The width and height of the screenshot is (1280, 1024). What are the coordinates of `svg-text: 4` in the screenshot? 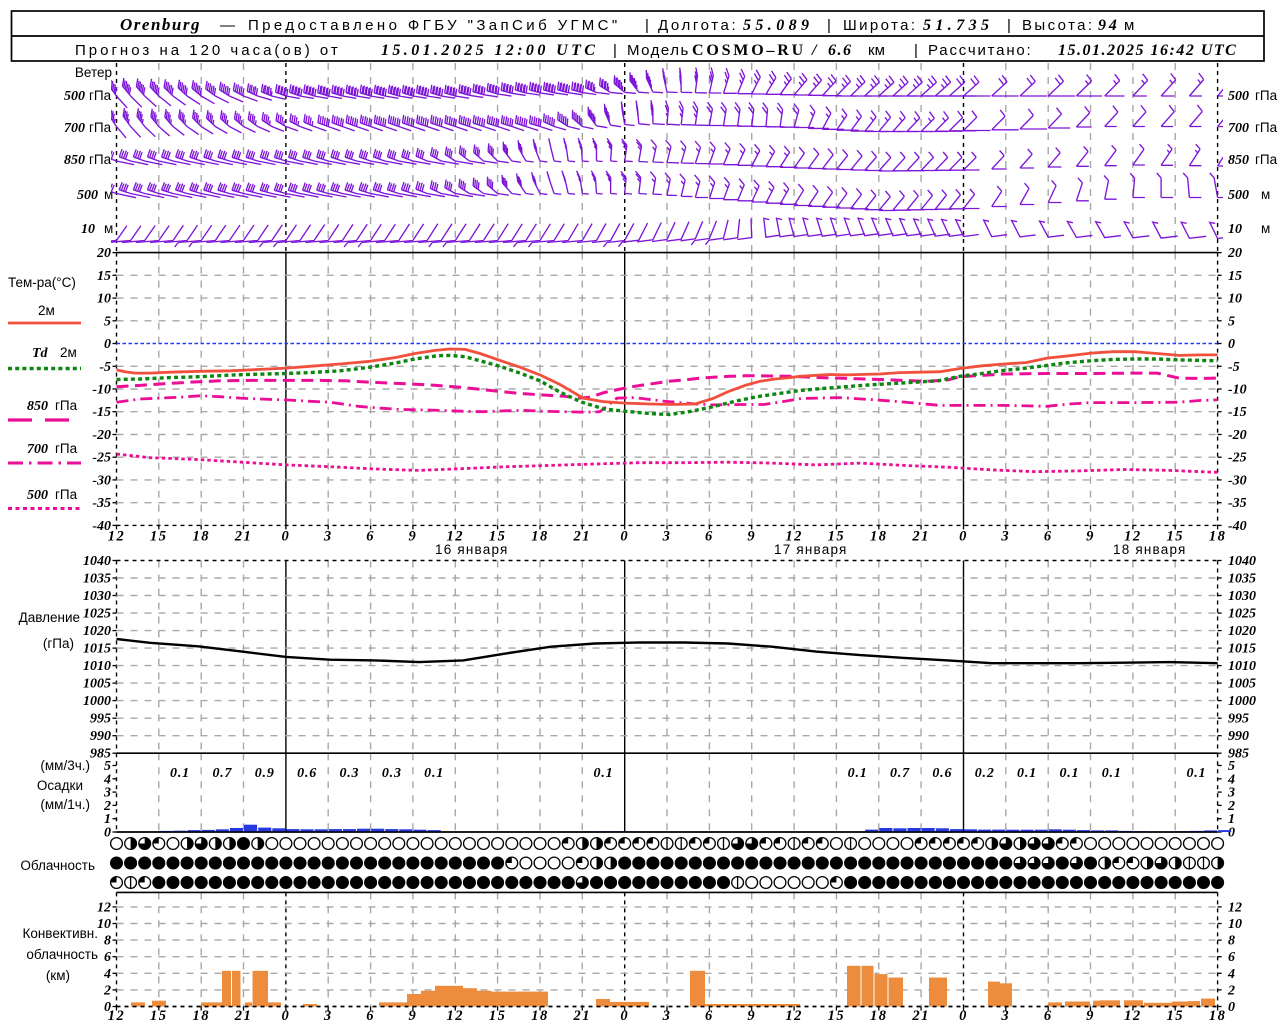 It's located at (1231, 974).